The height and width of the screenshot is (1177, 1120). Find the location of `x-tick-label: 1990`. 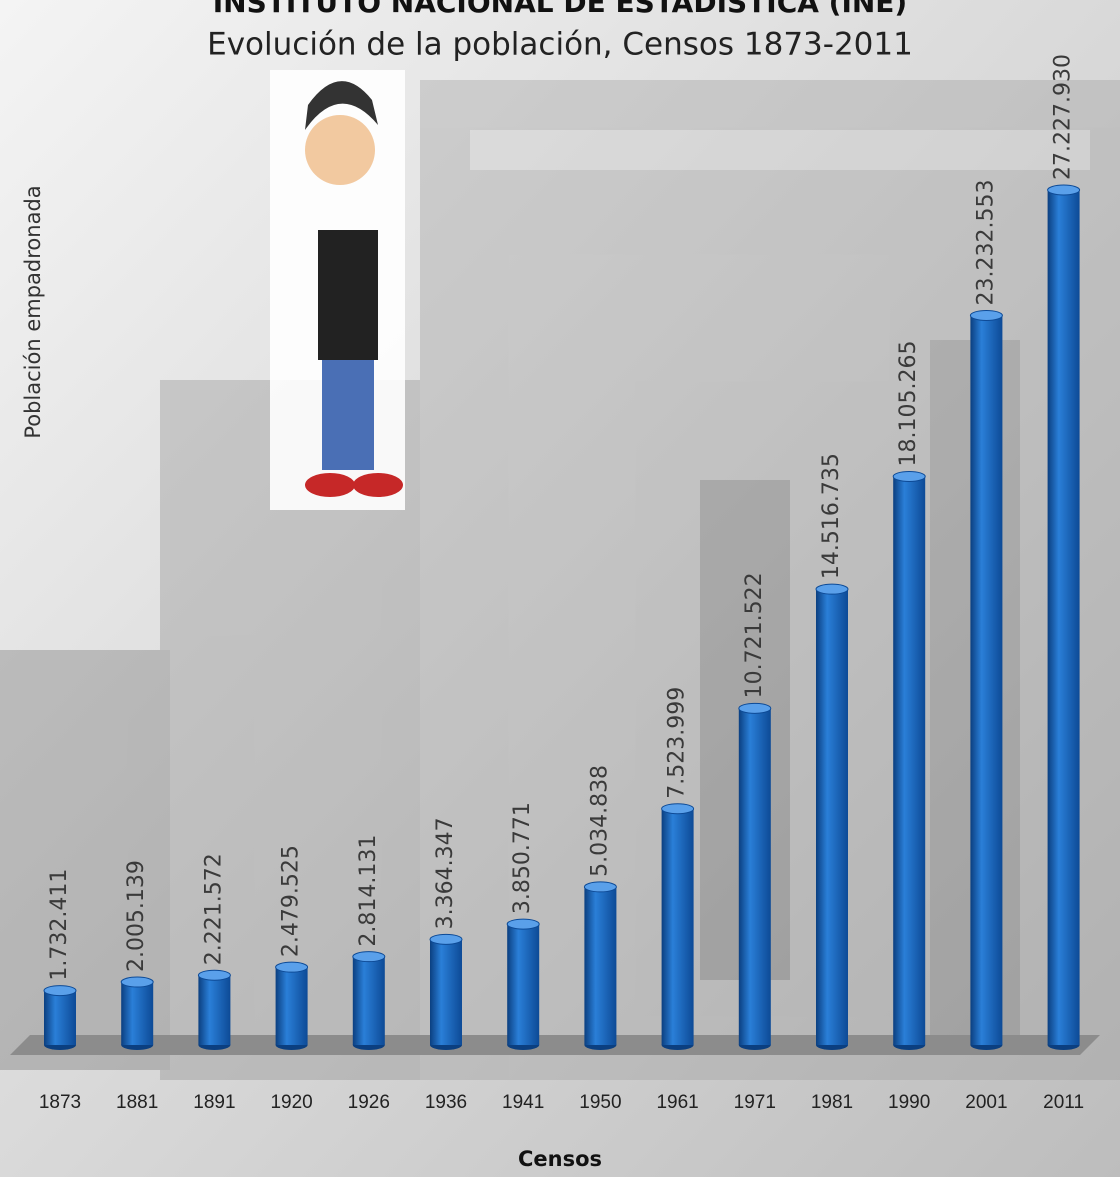

x-tick-label: 1990 is located at coordinates (909, 1102).